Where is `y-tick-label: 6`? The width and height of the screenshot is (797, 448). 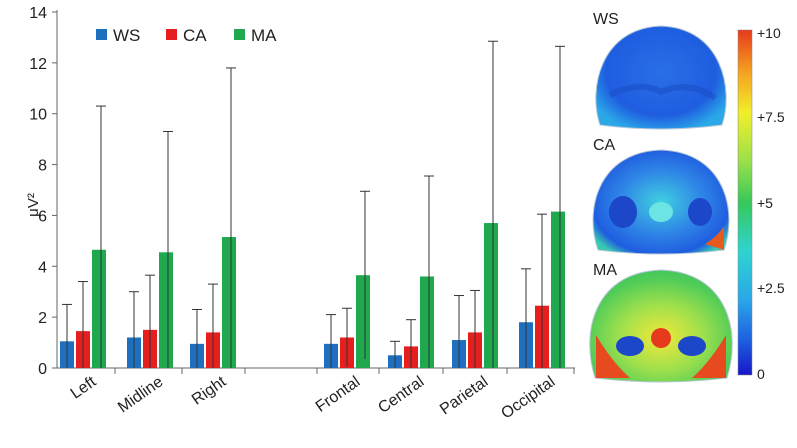 y-tick-label: 6 is located at coordinates (42, 216).